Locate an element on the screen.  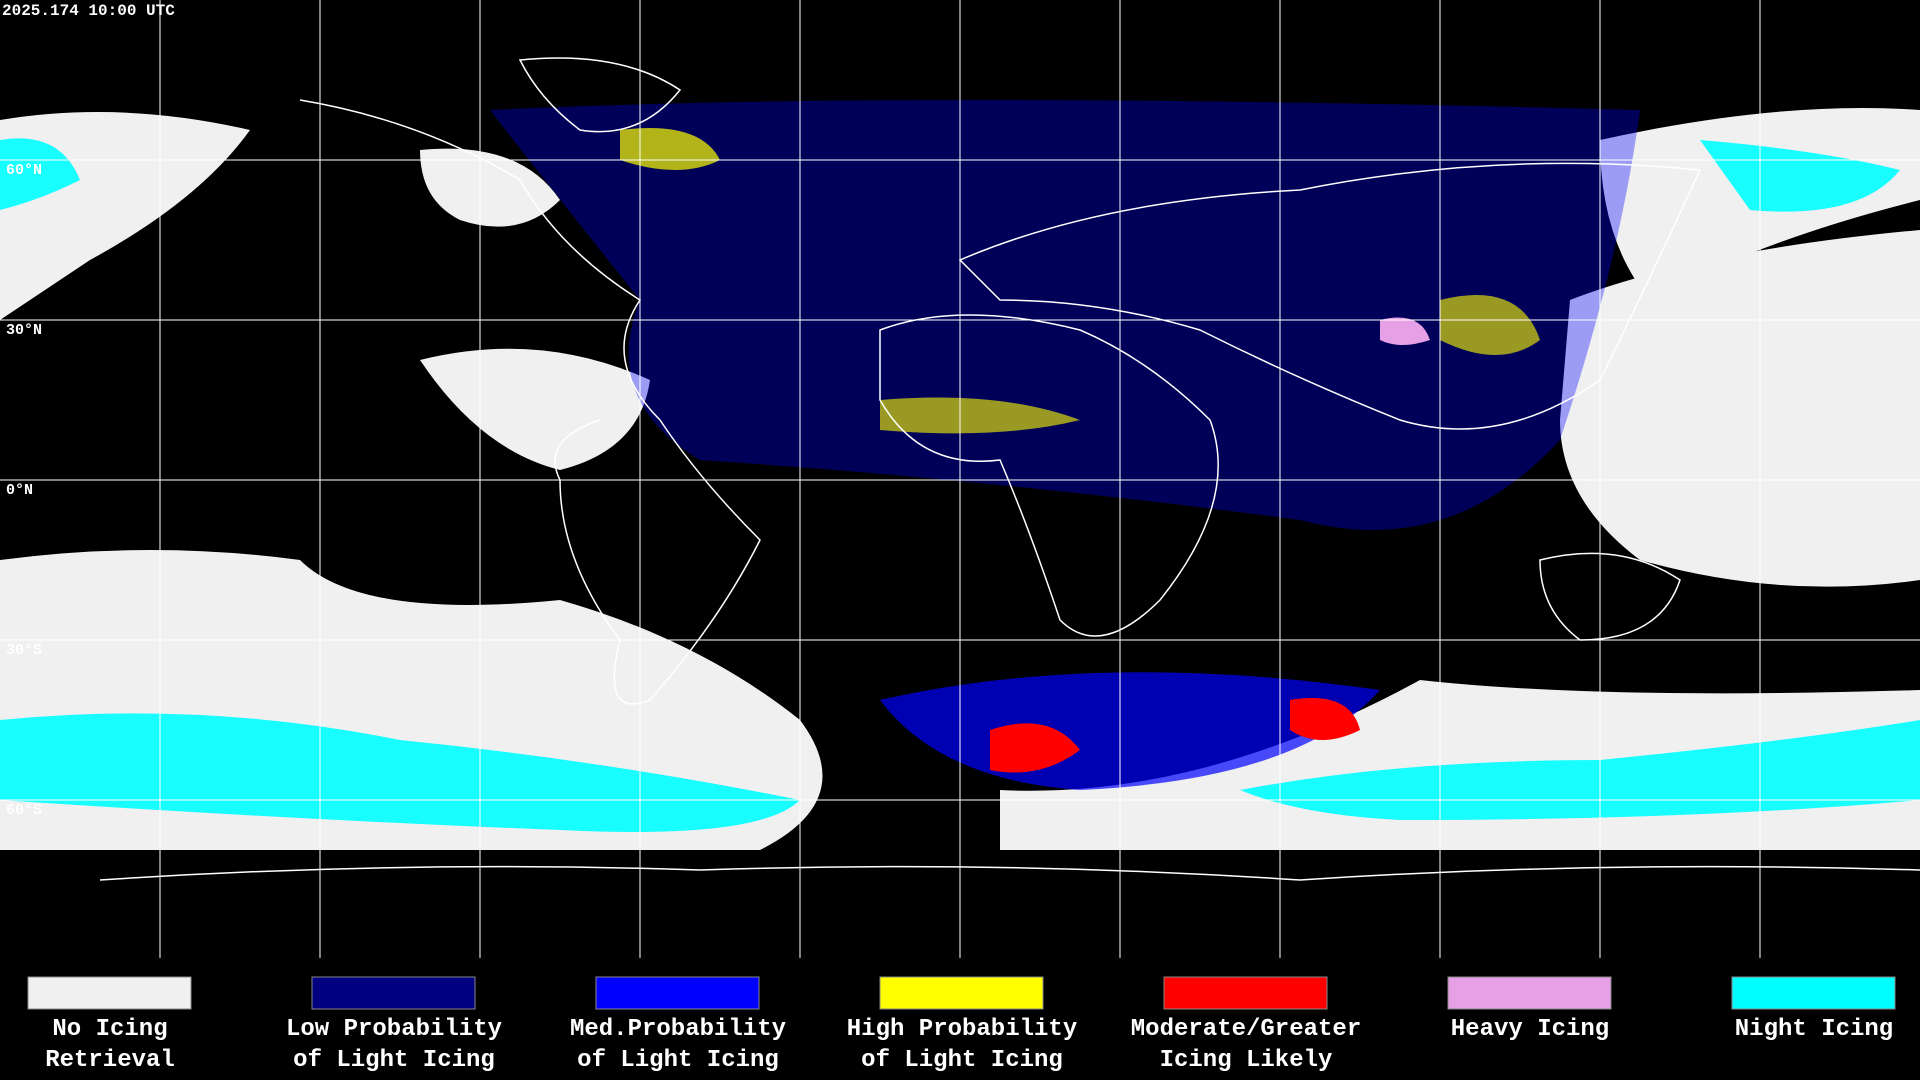
legend-label: No Icing is located at coordinates (109, 1029).